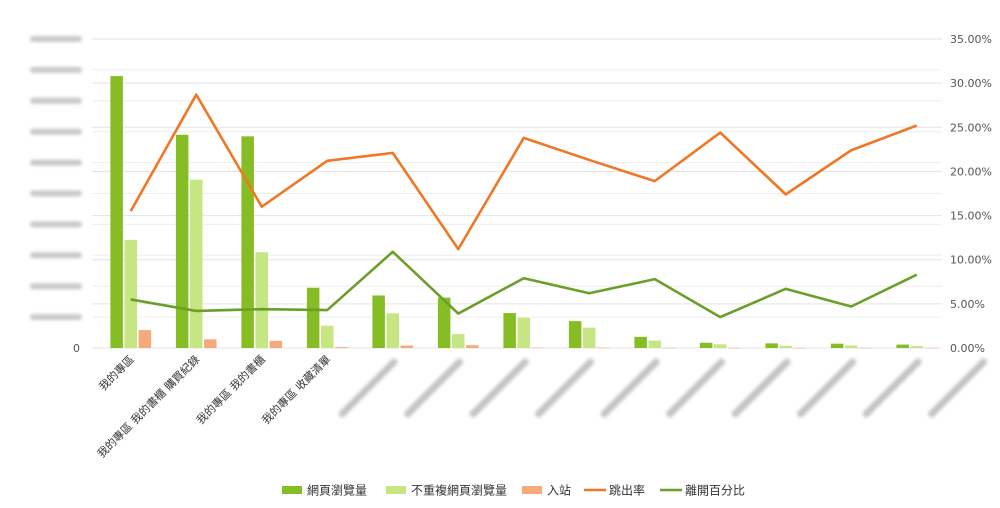 This screenshot has height=508, width=1000. I want to click on legend-label: 網頁瀏覽量, so click(337, 490).